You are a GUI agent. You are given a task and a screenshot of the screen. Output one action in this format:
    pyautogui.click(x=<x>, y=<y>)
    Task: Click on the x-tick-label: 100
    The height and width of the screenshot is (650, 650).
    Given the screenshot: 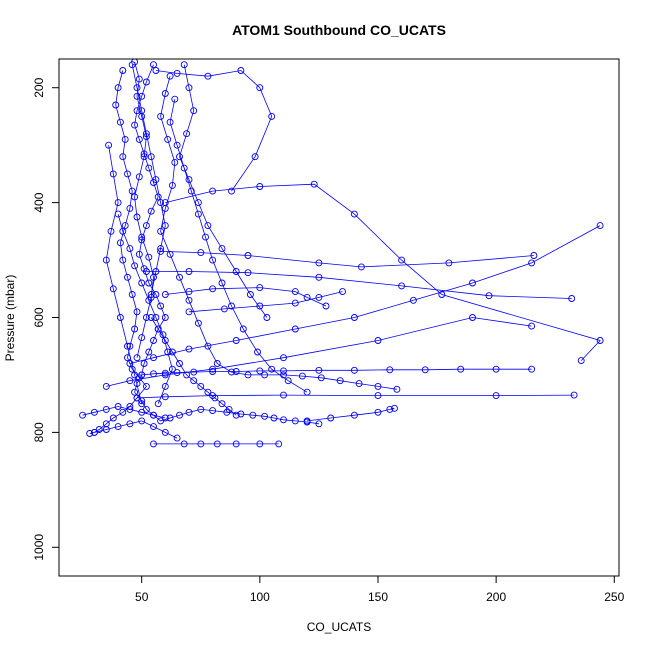 What is the action you would take?
    pyautogui.click(x=260, y=597)
    